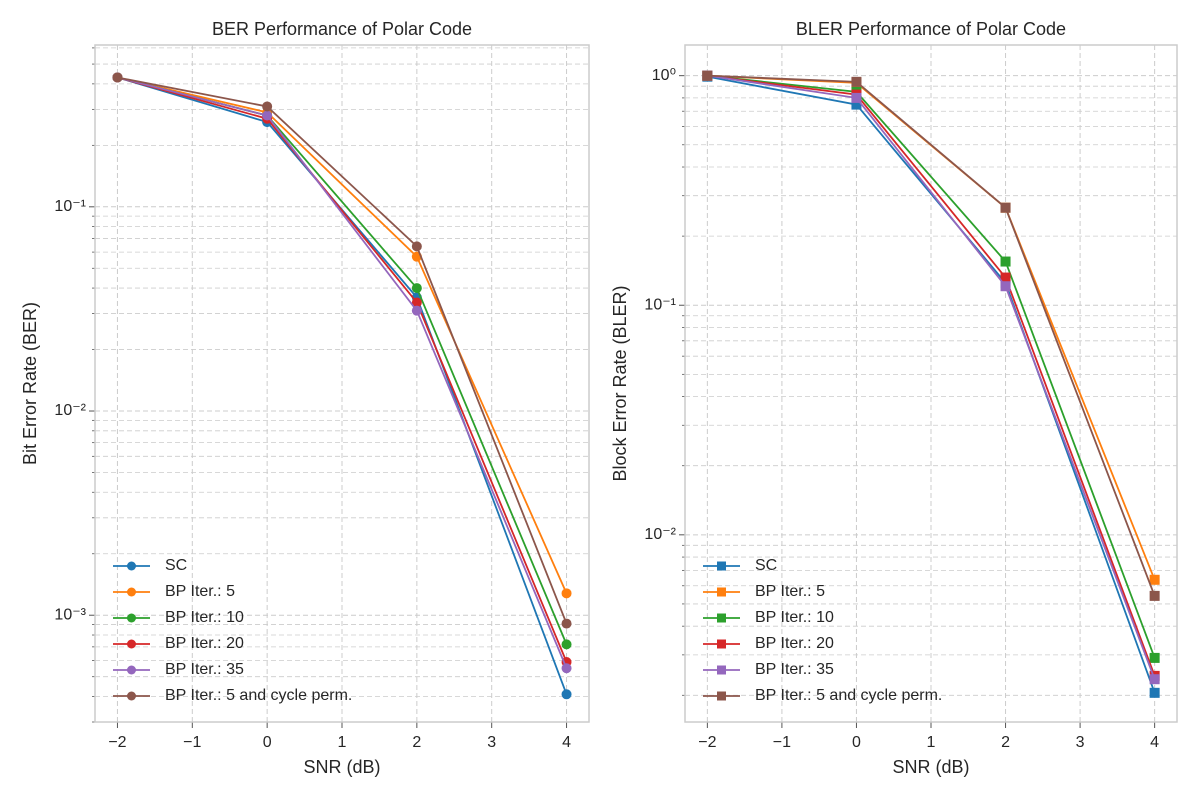 The image size is (1200, 800). Describe the element at coordinates (342, 29) in the screenshot. I see `chart-title: BER Performance of Polar Code` at that location.